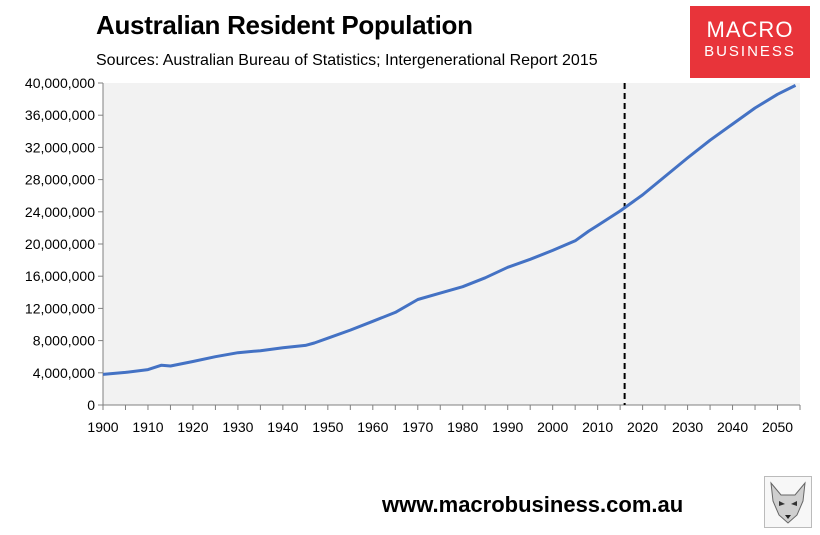  What do you see at coordinates (750, 29) in the screenshot?
I see `logo-line-1: MACRO` at bounding box center [750, 29].